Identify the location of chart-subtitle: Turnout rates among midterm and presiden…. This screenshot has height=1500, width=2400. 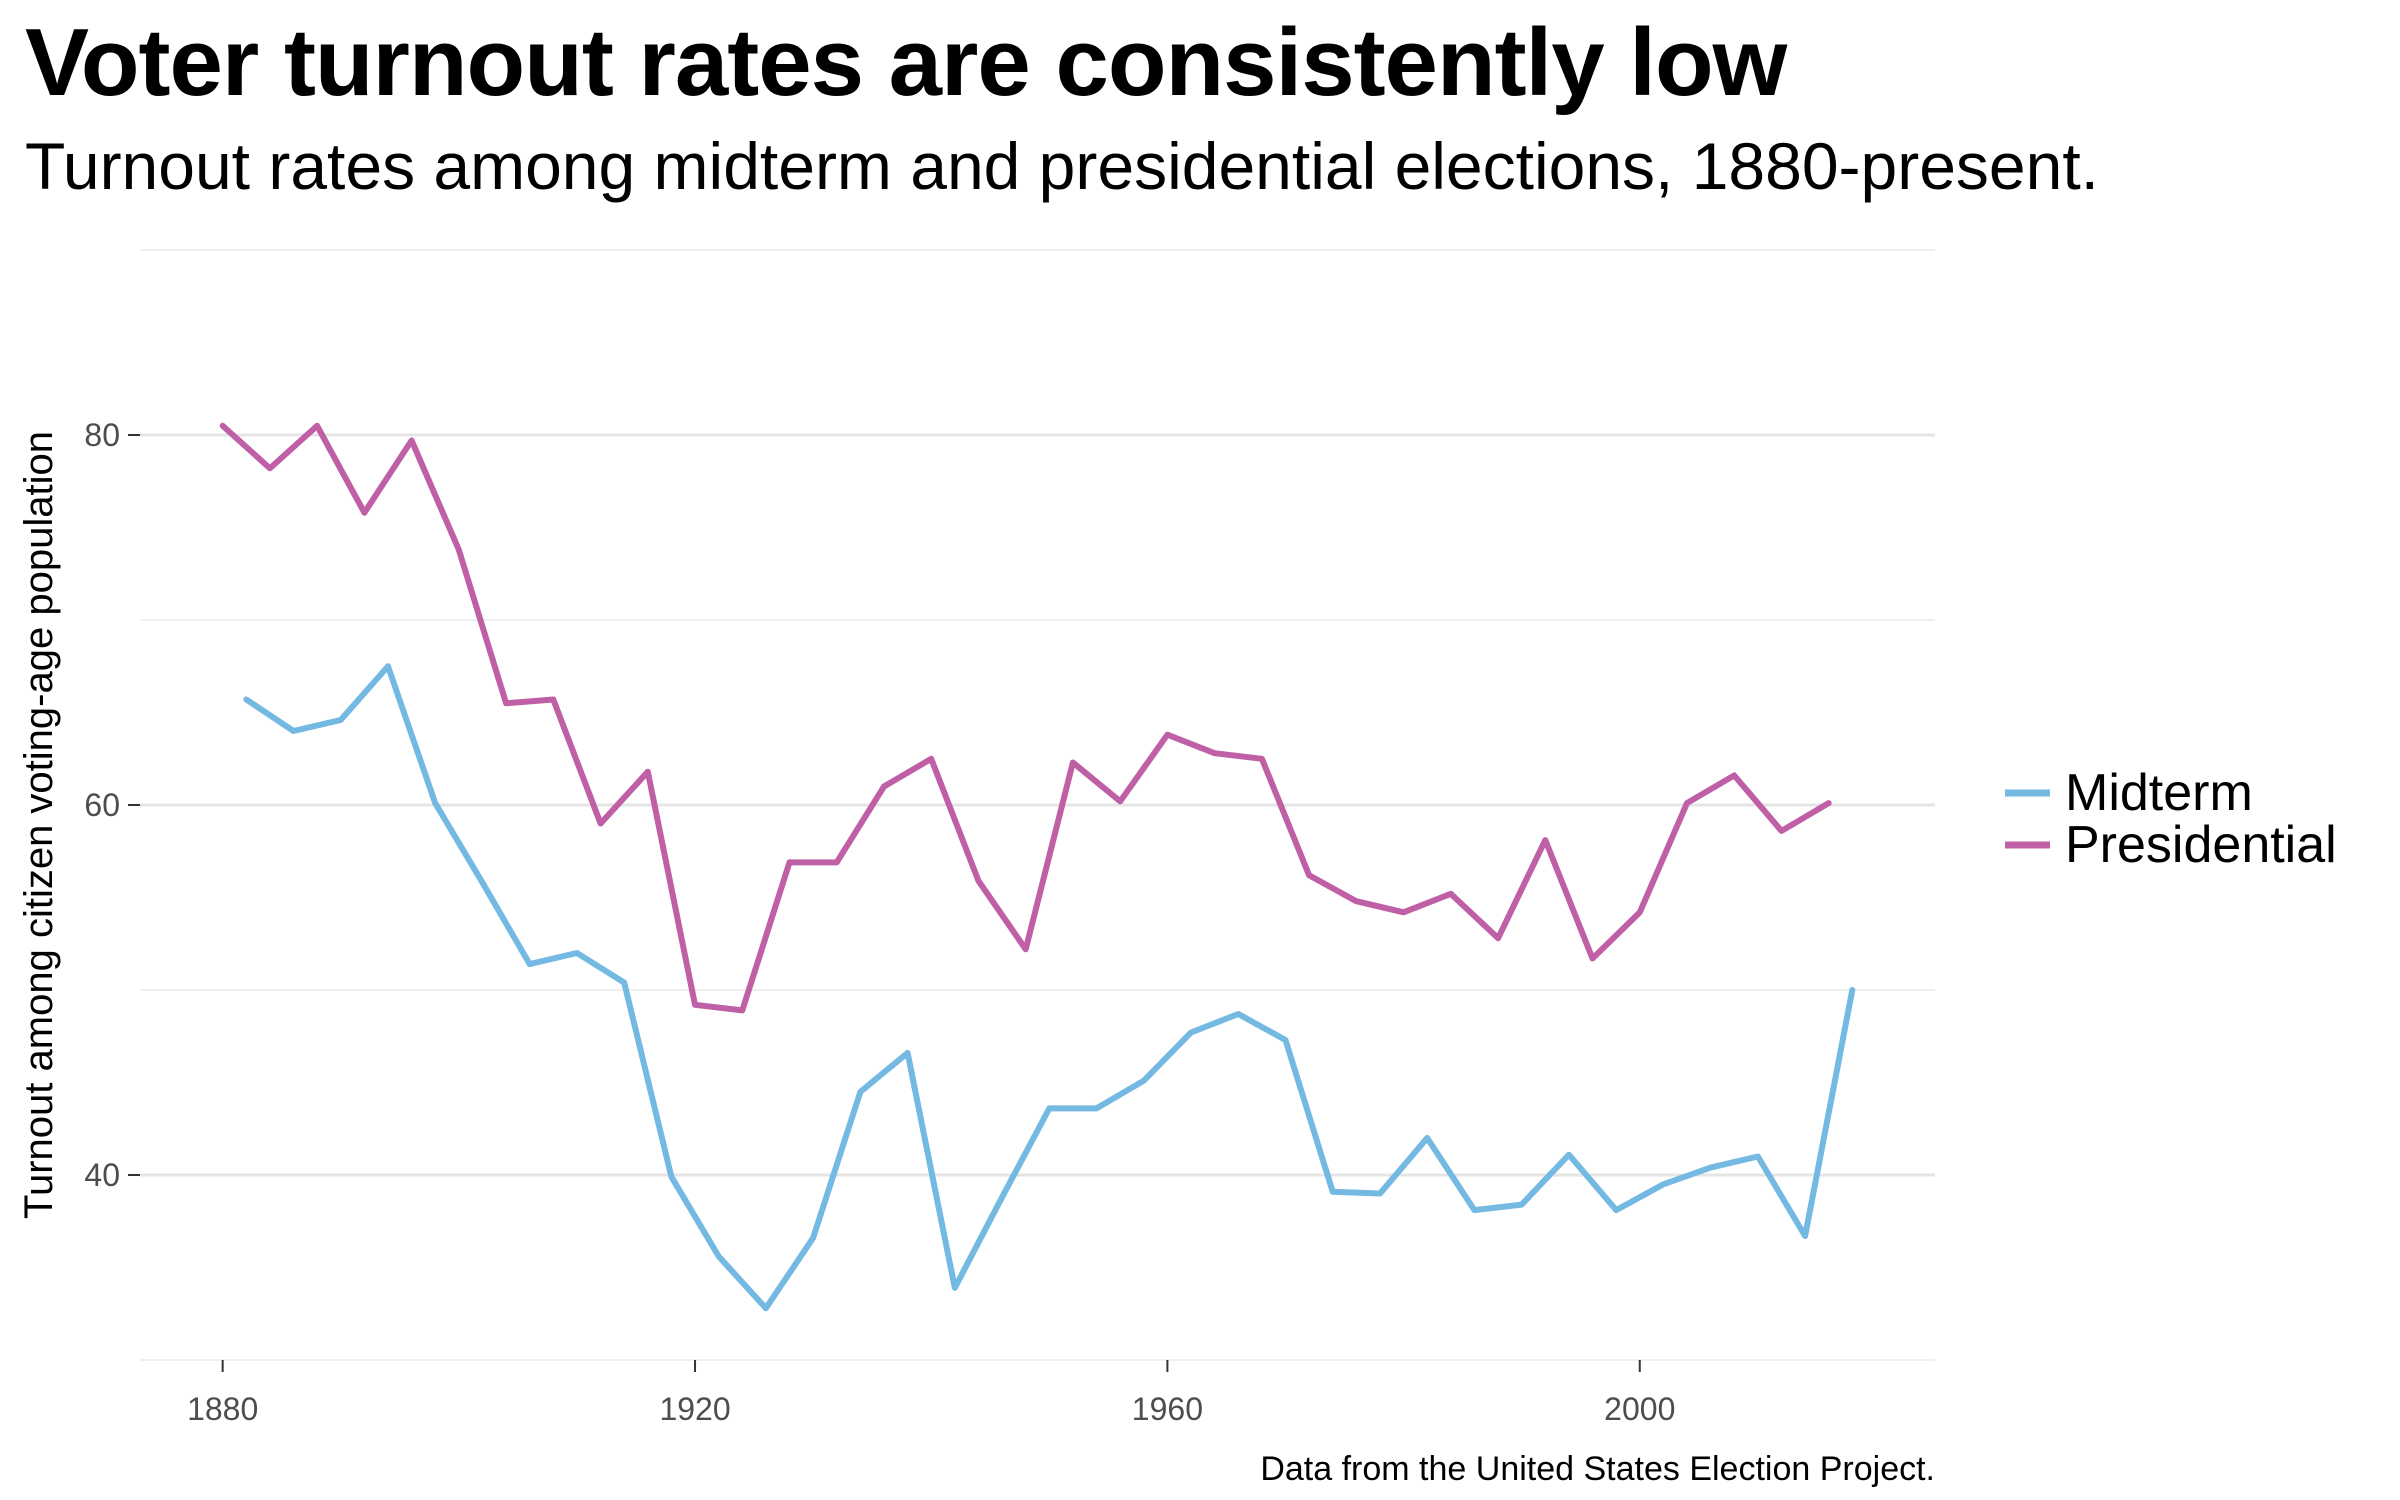
(1062, 166).